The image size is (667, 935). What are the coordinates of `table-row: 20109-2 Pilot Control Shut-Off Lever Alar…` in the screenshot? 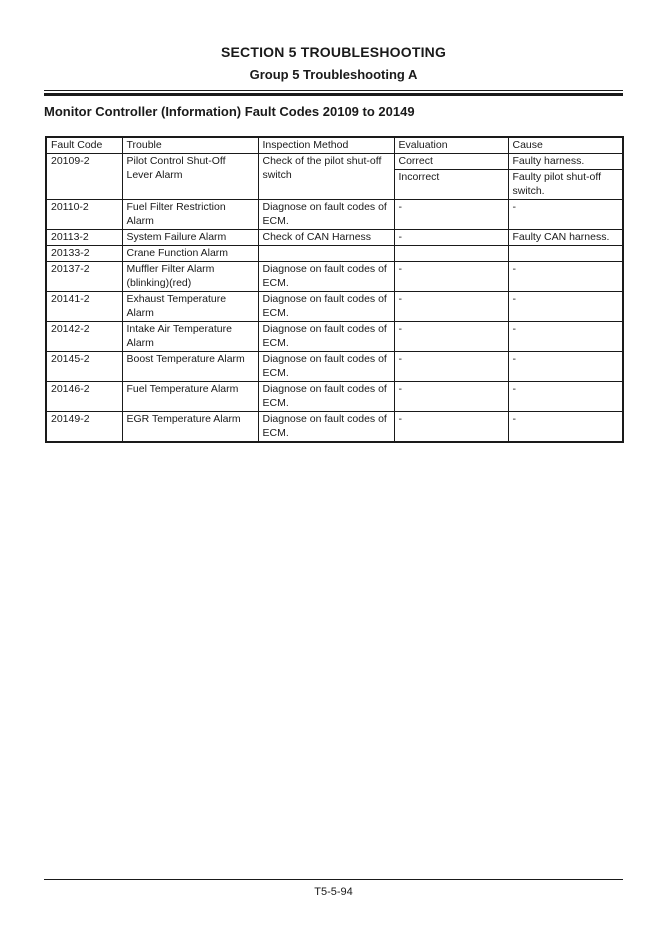 It's located at (334, 176).